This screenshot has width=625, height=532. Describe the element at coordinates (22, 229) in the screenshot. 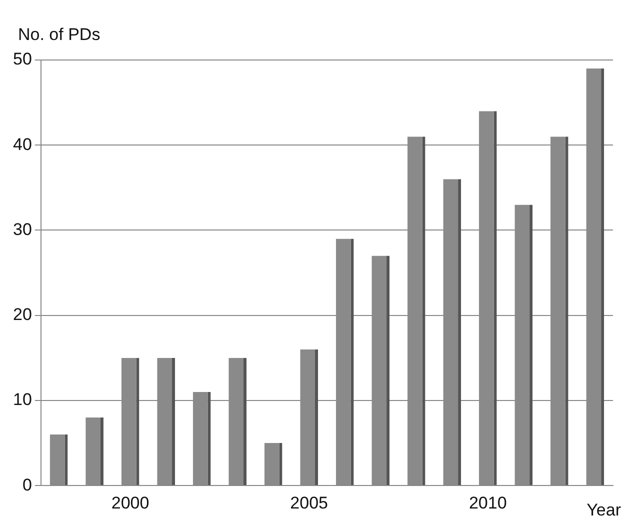

I see `y-tick-label: 30` at that location.